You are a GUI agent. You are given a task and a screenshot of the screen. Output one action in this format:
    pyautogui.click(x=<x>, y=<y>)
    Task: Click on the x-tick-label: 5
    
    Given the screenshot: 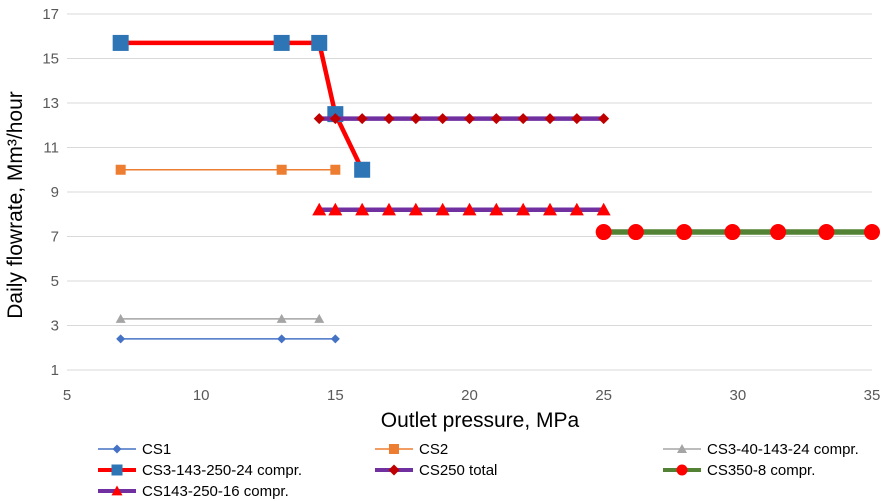 What is the action you would take?
    pyautogui.click(x=67, y=395)
    